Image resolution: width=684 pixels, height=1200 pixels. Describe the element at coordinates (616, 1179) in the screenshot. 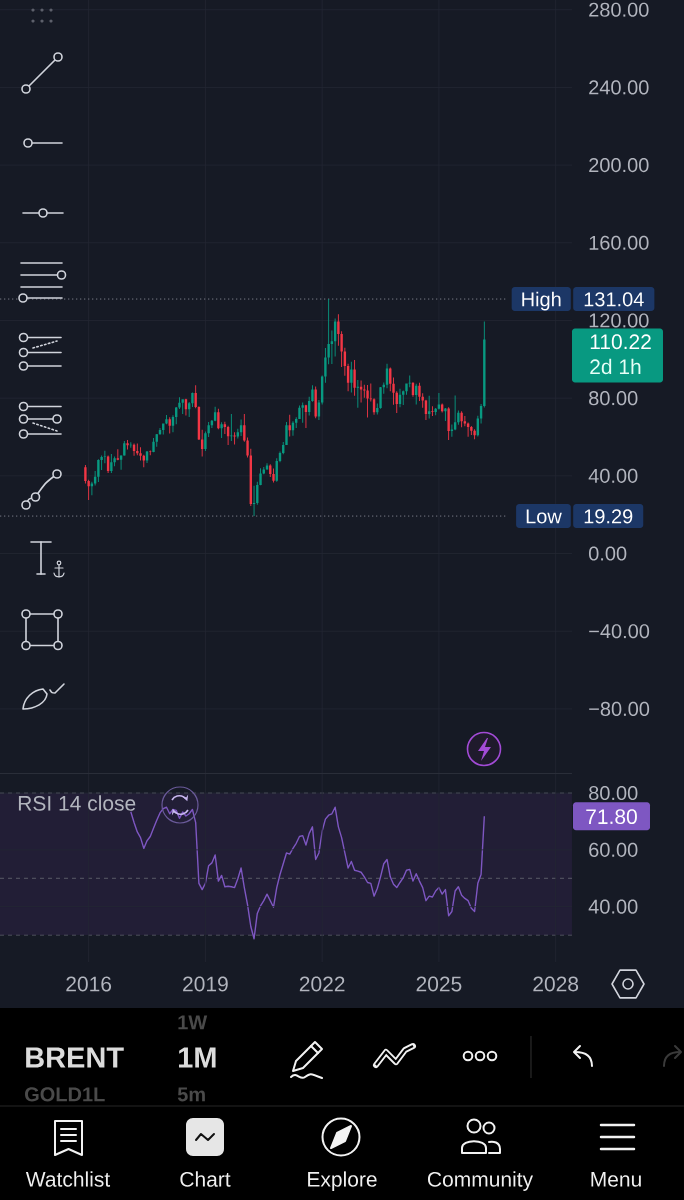

I see `text: Menu` at that location.